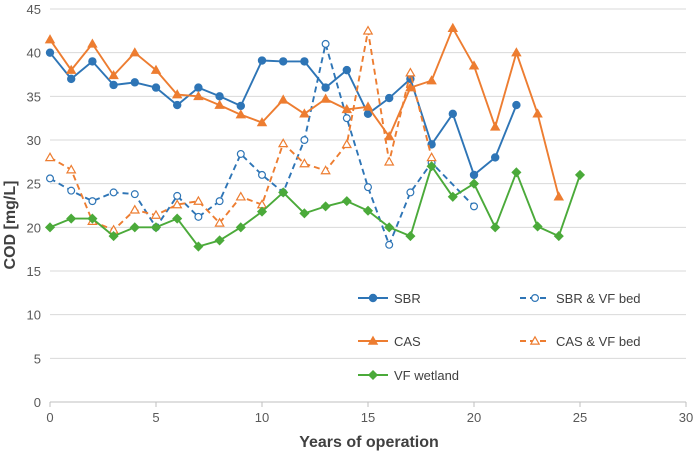 The height and width of the screenshot is (455, 699). Describe the element at coordinates (37, 358) in the screenshot. I see `y-tick-label: 5` at that location.